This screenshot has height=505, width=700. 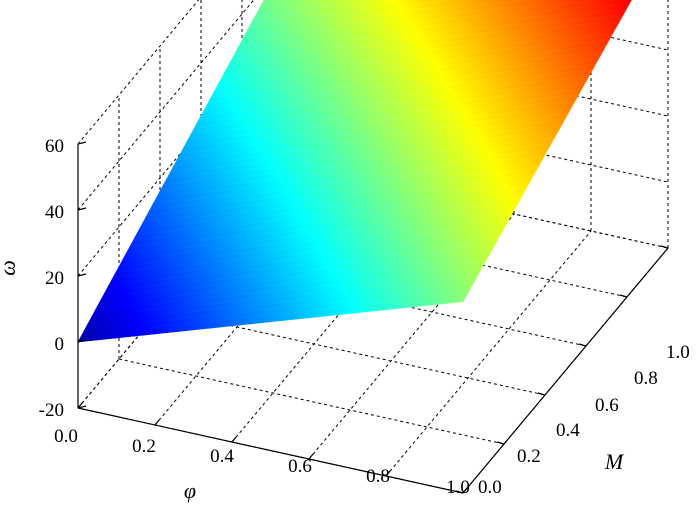 What do you see at coordinates (300, 466) in the screenshot?
I see `x-tick-label: 0.6` at bounding box center [300, 466].